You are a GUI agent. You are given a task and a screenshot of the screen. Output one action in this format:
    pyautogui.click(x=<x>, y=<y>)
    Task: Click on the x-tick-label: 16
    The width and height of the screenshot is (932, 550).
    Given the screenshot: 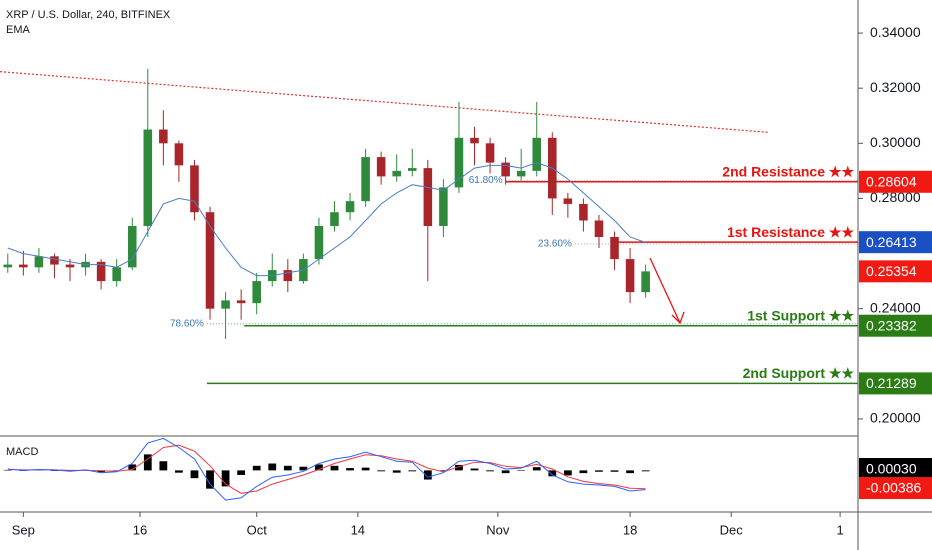 What is the action you would take?
    pyautogui.click(x=140, y=529)
    